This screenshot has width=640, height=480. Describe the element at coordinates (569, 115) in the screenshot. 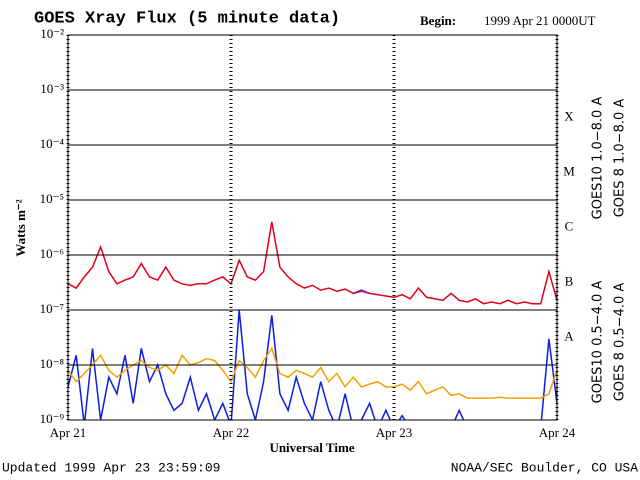

I see `class-label: X` at that location.